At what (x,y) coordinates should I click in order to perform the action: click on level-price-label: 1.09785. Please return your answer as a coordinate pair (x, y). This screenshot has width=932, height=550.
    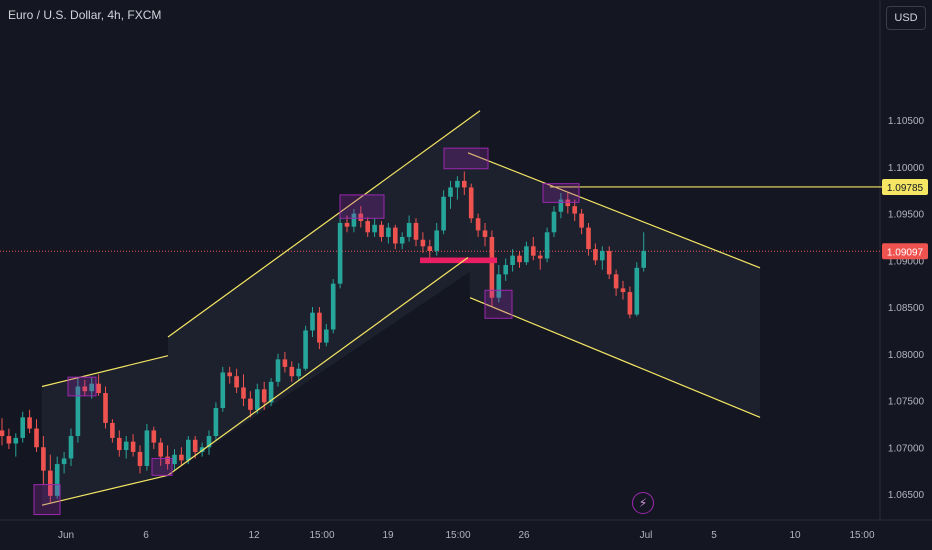
    Looking at the image, I should click on (905, 188).